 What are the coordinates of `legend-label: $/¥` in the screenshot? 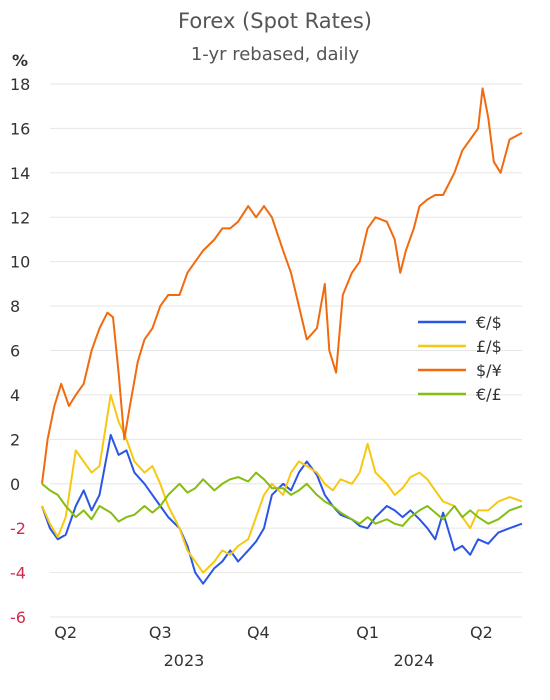 It's located at (489, 370).